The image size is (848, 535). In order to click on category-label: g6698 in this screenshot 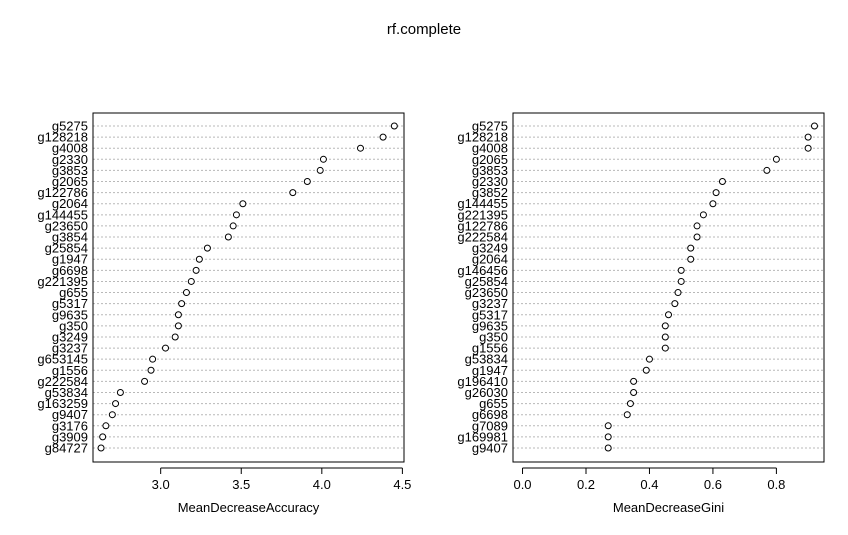, I will do `click(490, 414)`.